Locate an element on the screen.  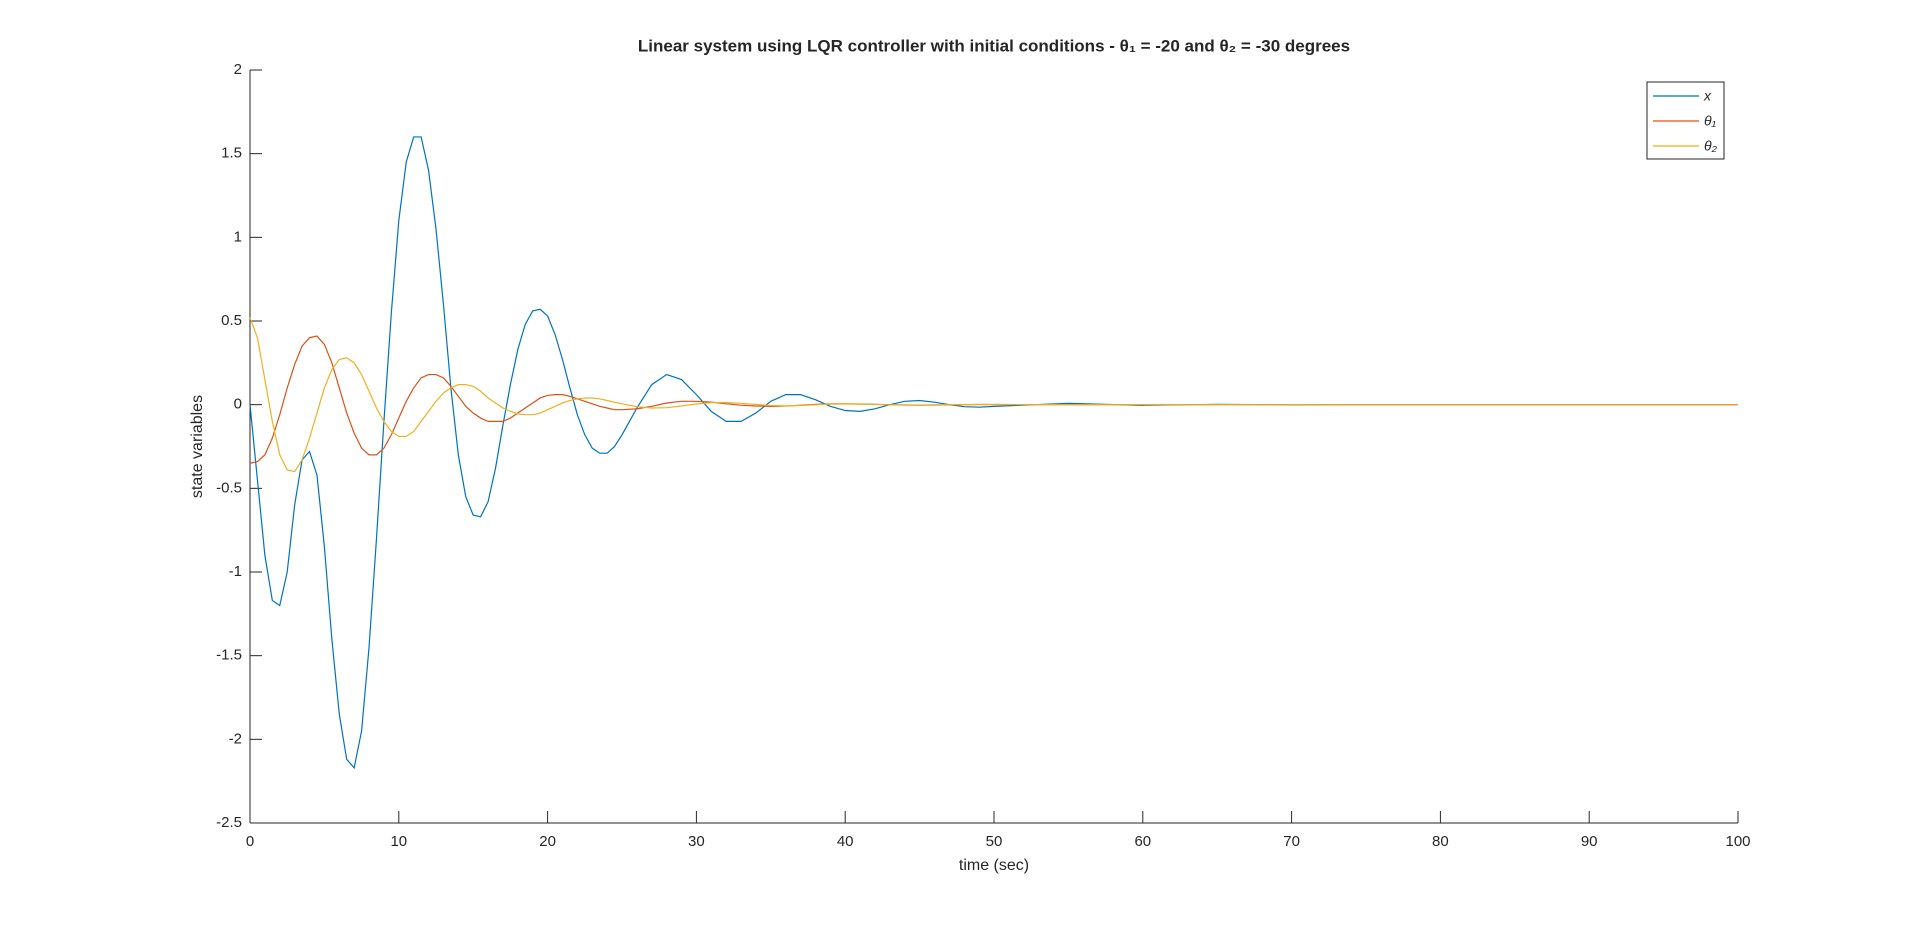
y-tick-label: 1 is located at coordinates (238, 236).